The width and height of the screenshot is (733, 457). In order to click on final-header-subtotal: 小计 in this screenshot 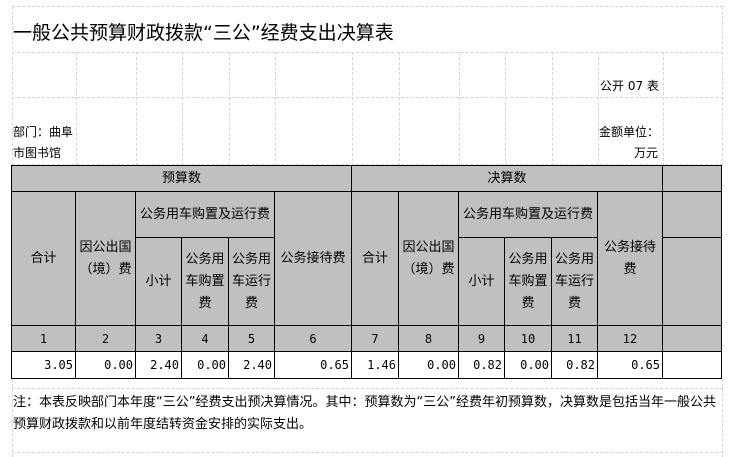, I will do `click(481, 281)`.